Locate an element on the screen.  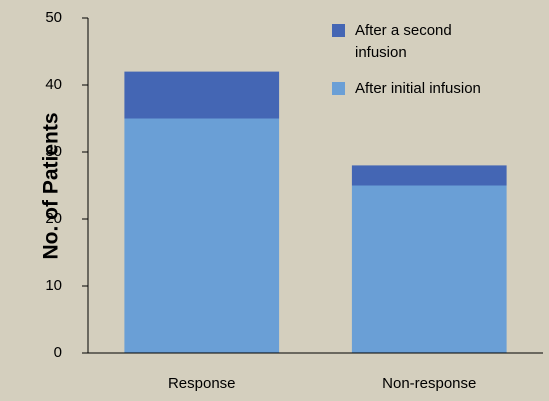
legend-swatch-after-a-second-infusion is located at coordinates (338, 30).